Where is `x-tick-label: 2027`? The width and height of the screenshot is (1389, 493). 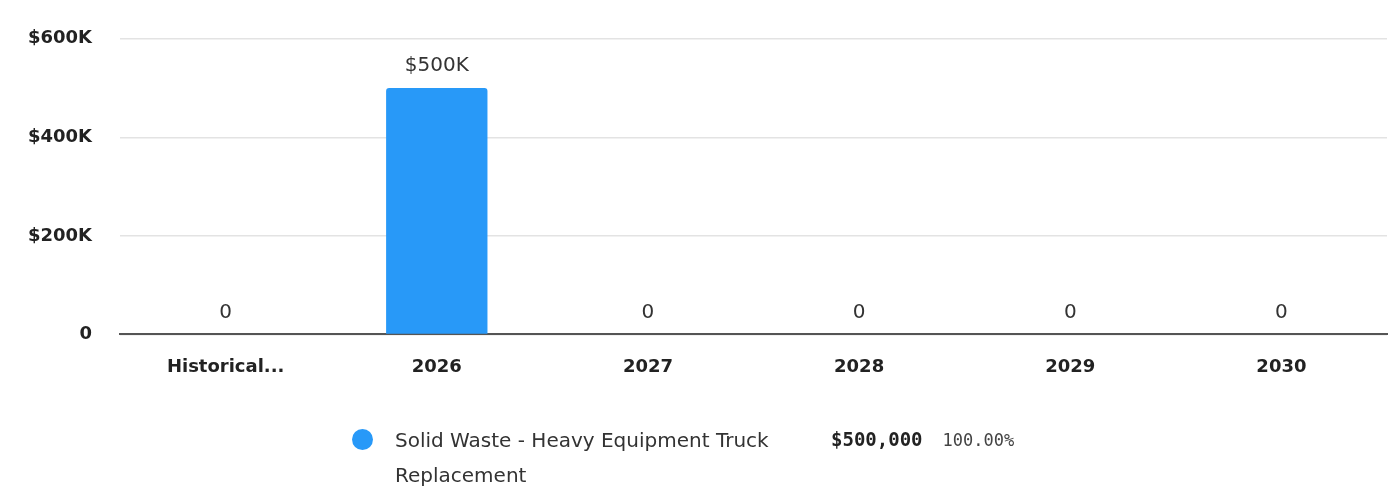
x-tick-label: 2027 is located at coordinates (647, 365).